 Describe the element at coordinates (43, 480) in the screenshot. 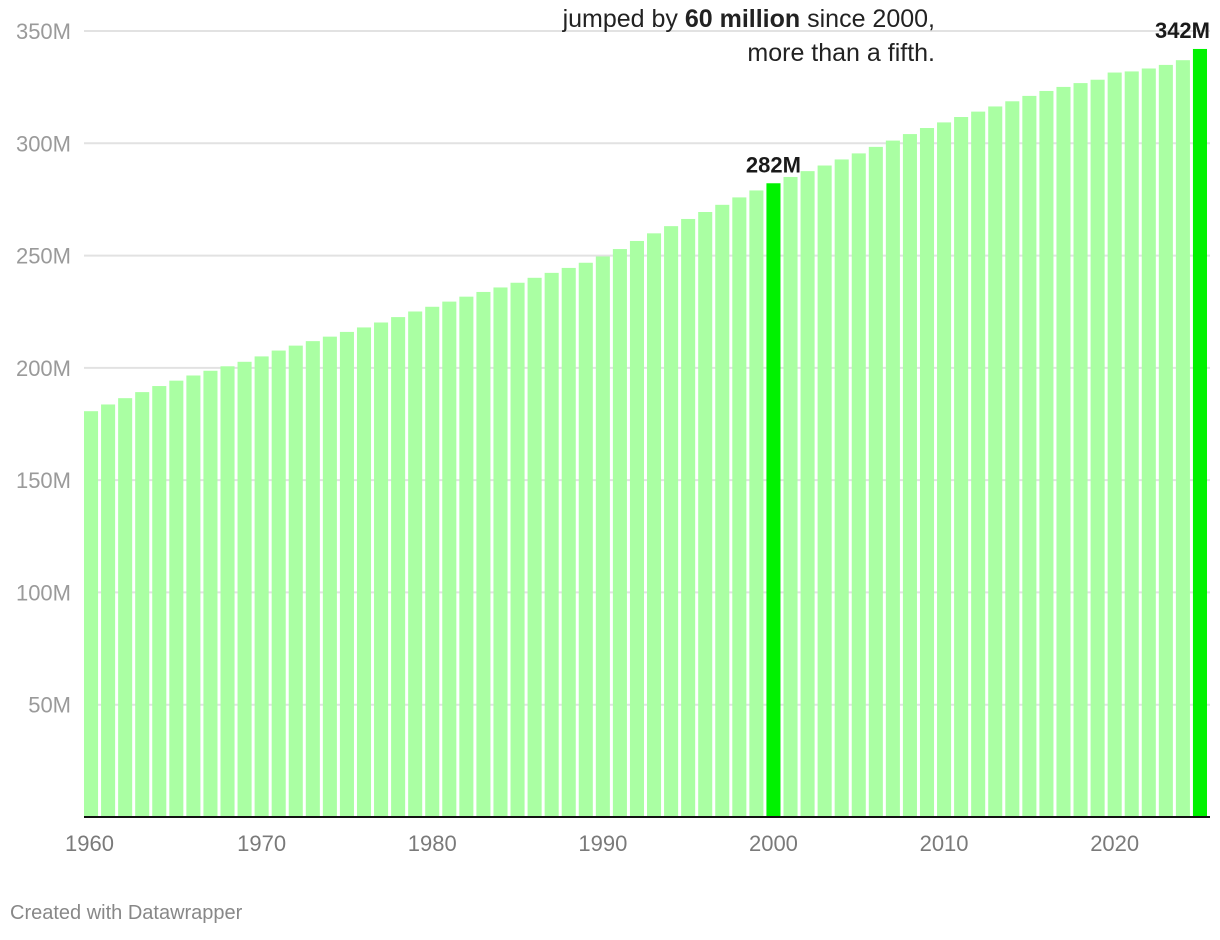

I see `y-tick-label: 150M` at that location.